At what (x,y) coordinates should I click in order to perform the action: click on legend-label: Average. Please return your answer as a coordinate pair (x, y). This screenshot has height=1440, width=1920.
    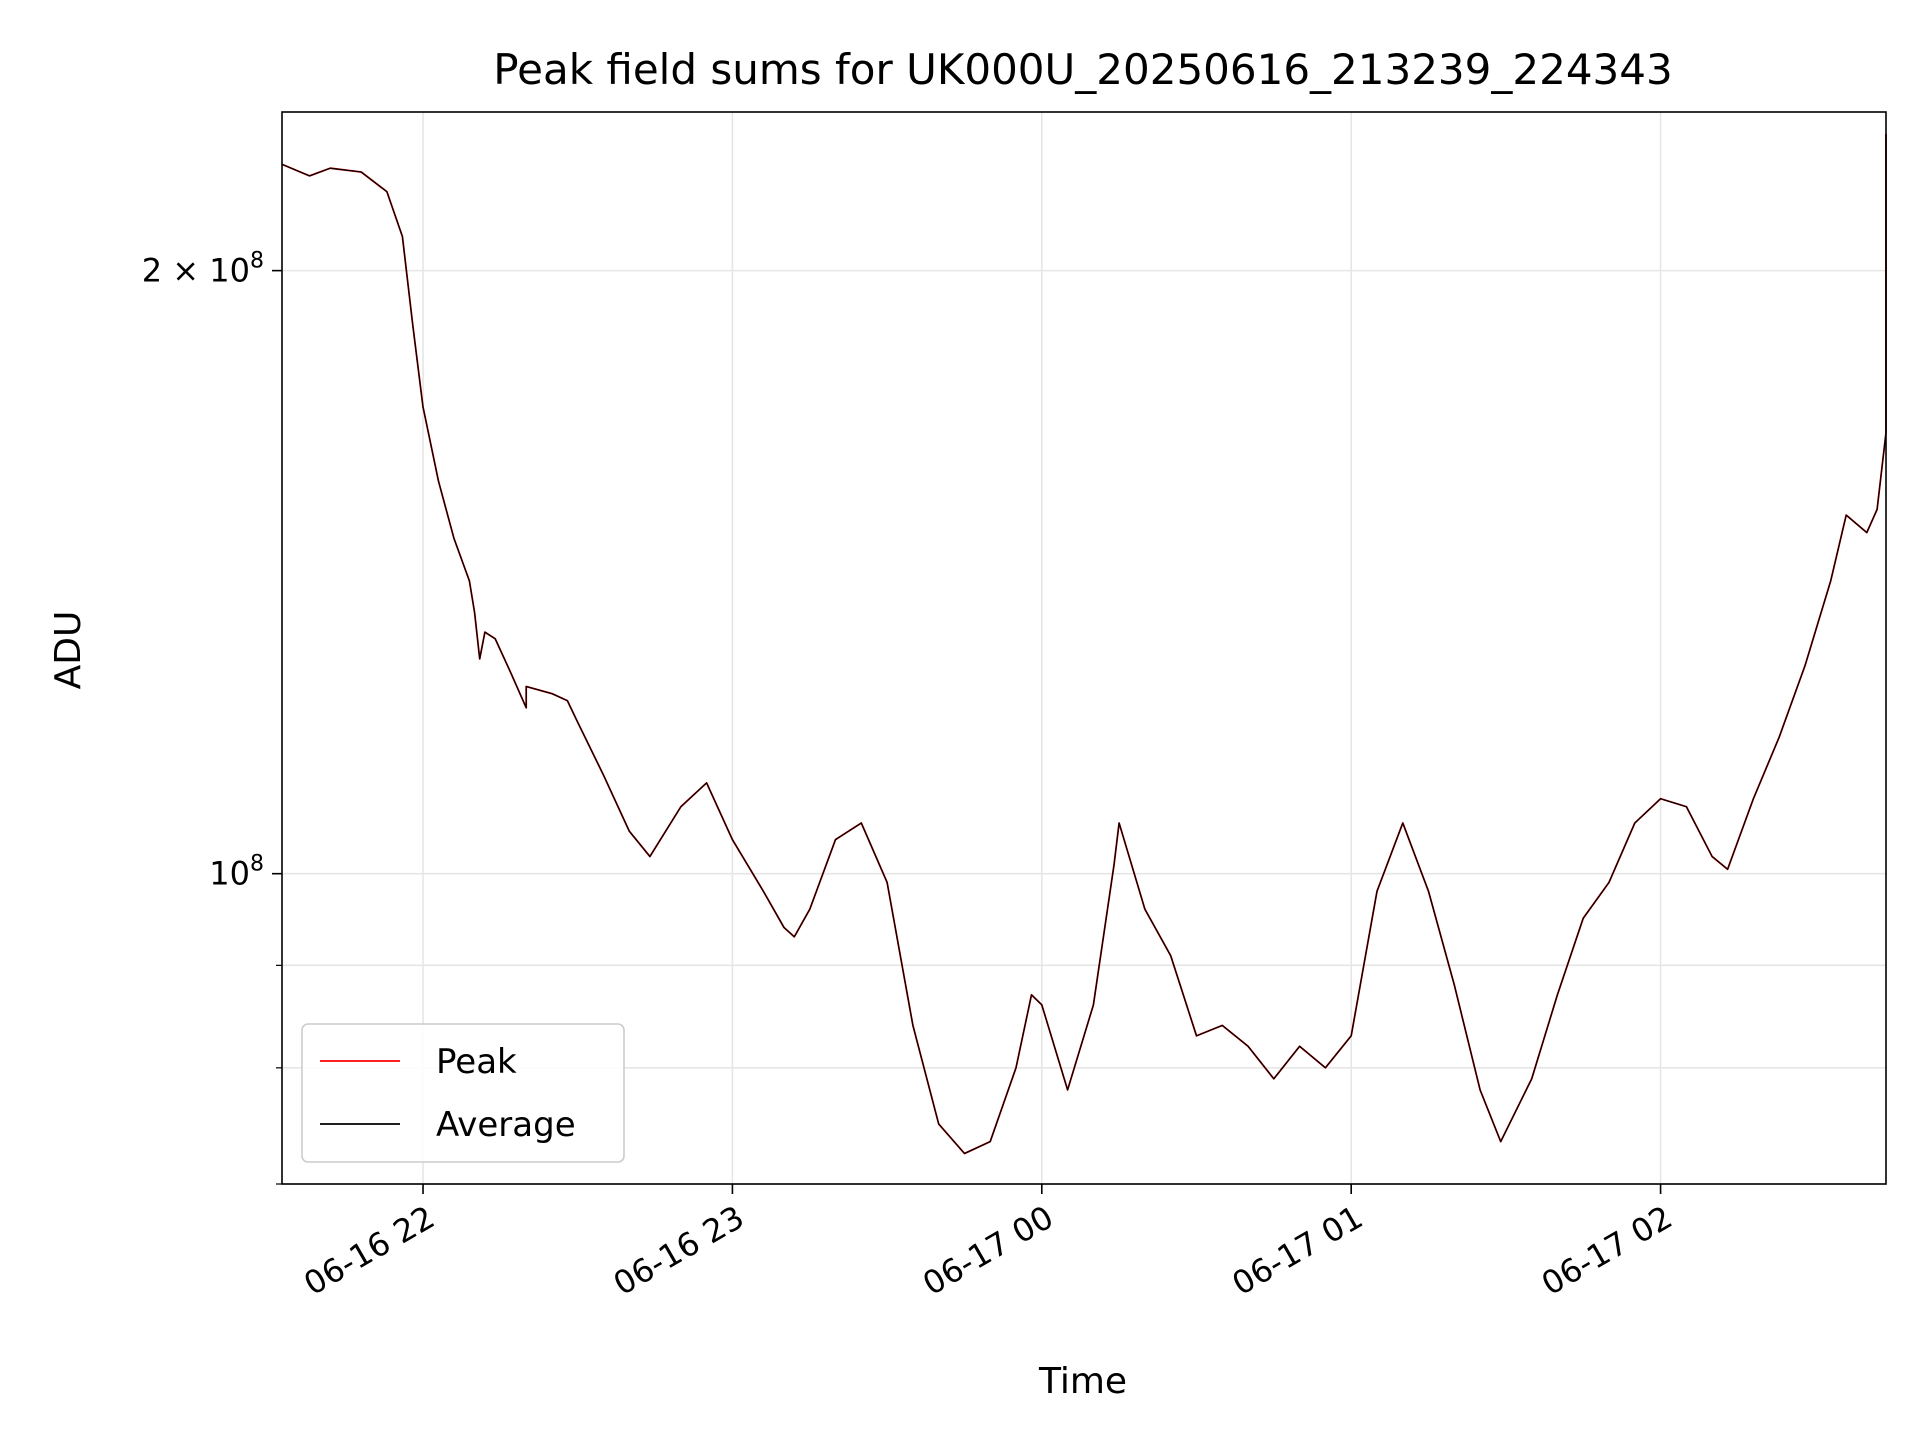
    Looking at the image, I should click on (506, 1125).